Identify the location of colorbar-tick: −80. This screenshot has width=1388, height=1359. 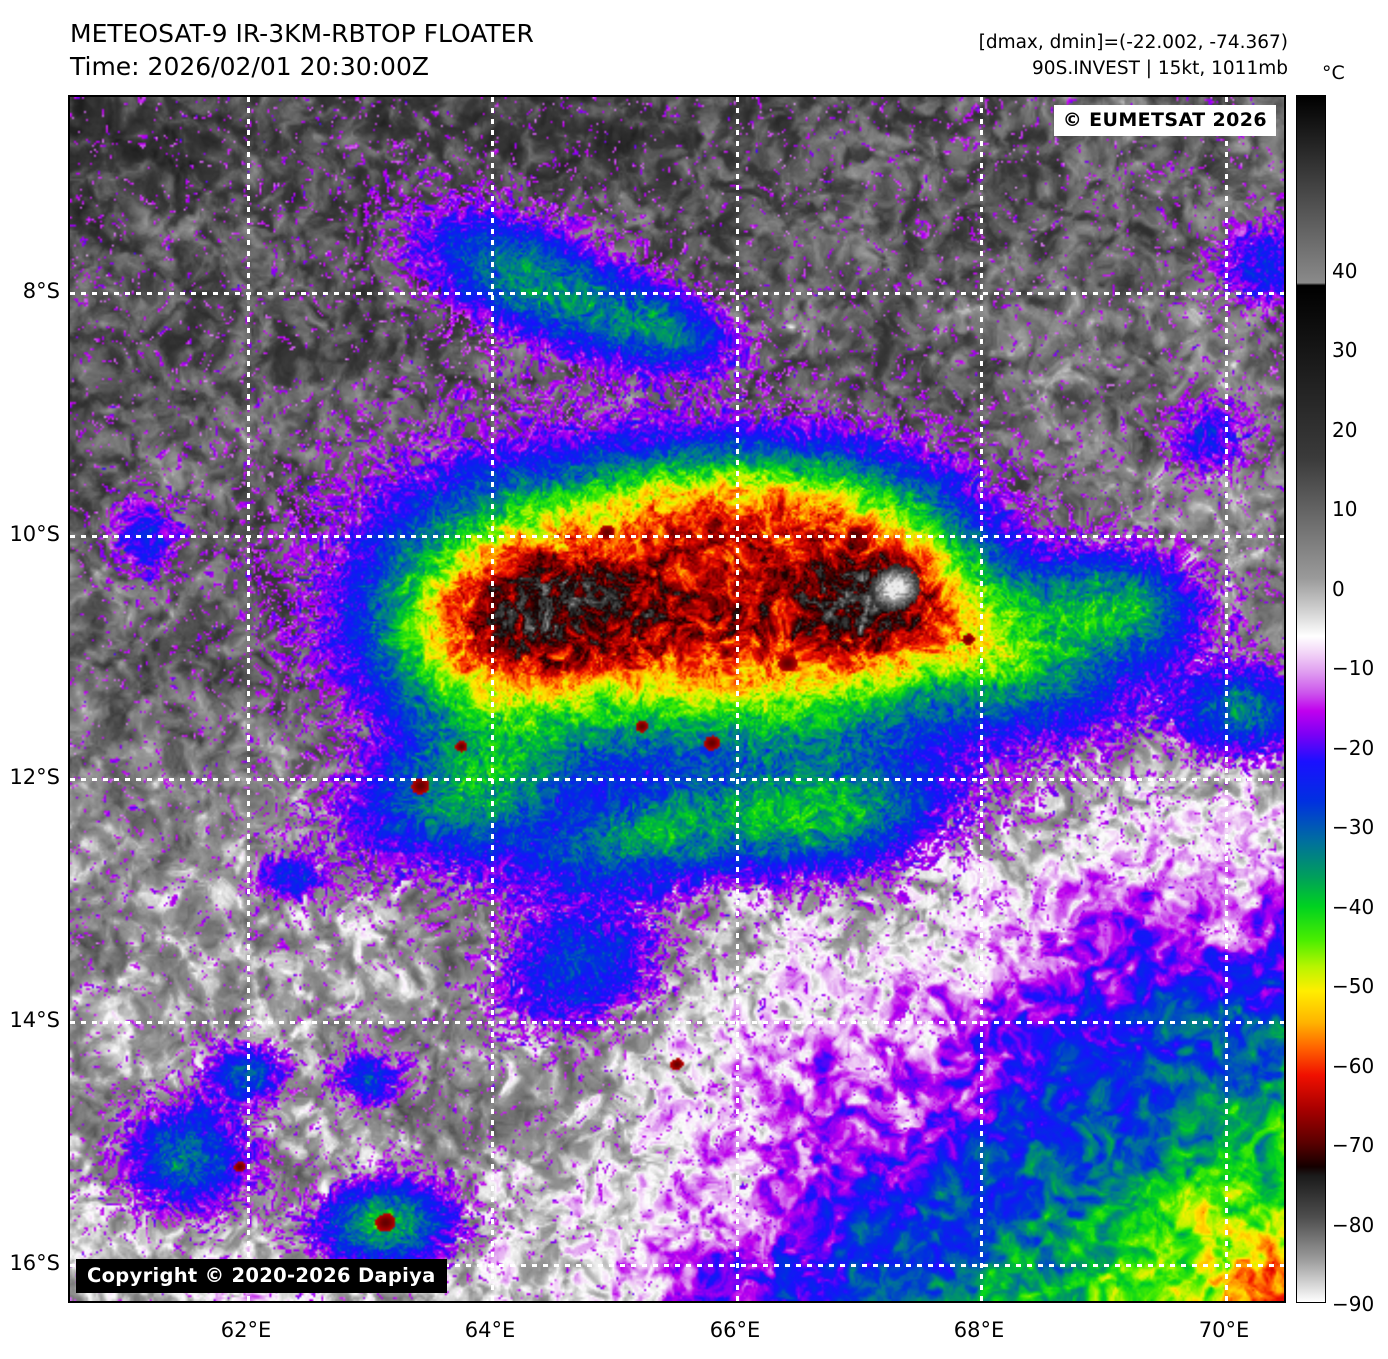
(1353, 1225).